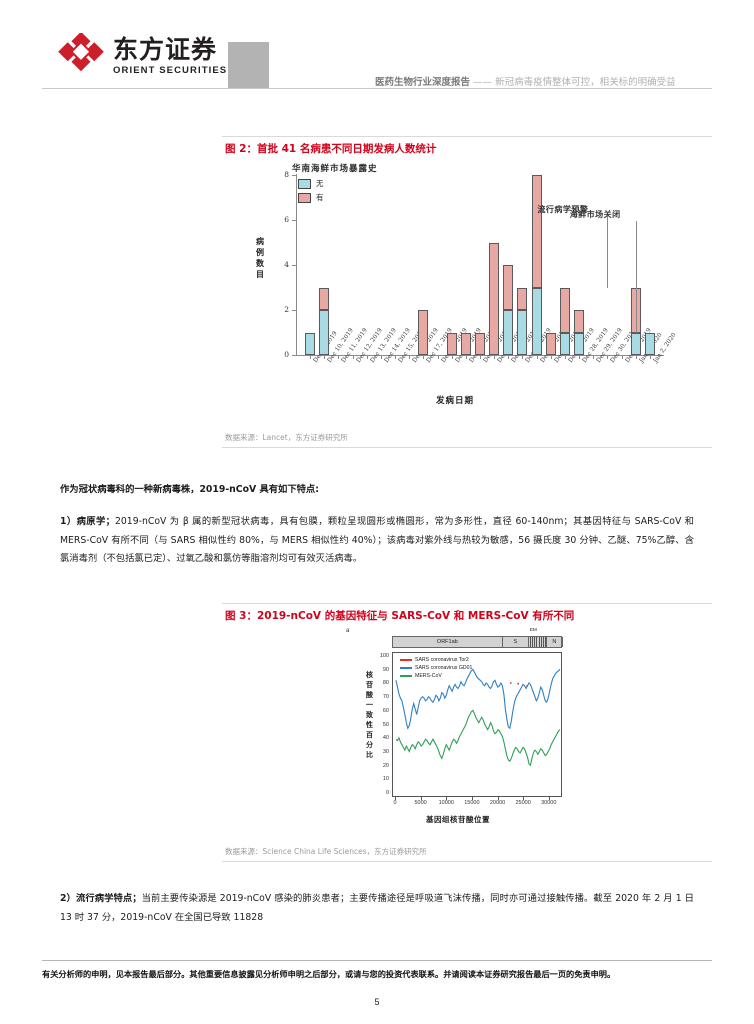 The image size is (754, 1024). What do you see at coordinates (516, 642) in the screenshot?
I see `genome-region-s: S` at bounding box center [516, 642].